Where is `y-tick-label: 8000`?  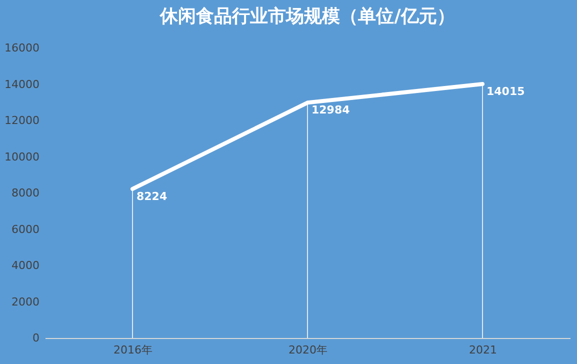 y-tick-label: 8000 is located at coordinates (26, 193).